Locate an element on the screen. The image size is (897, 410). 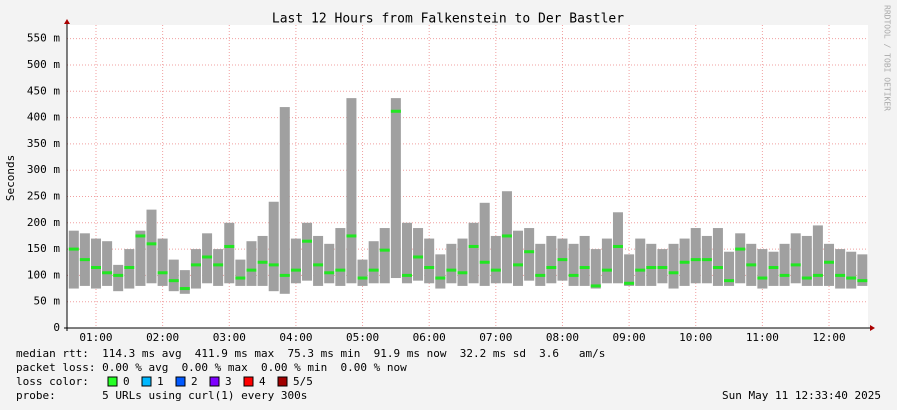
x-tick-label: 09:00 is located at coordinates (629, 337).